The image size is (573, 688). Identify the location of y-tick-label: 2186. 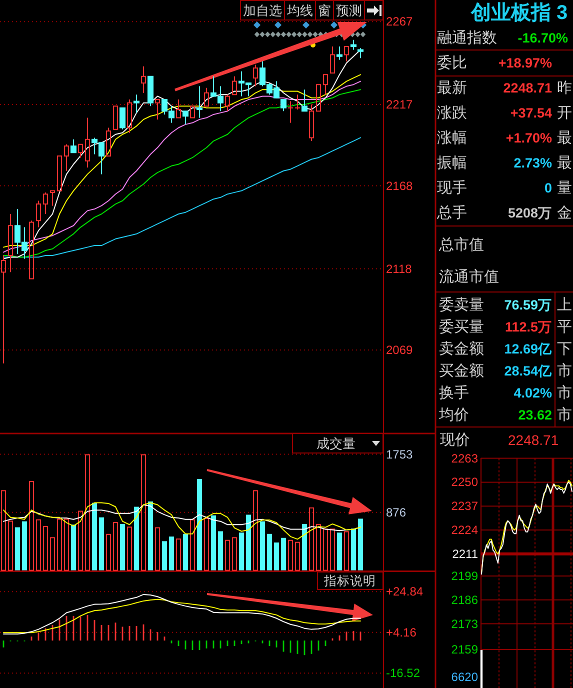
(464, 599).